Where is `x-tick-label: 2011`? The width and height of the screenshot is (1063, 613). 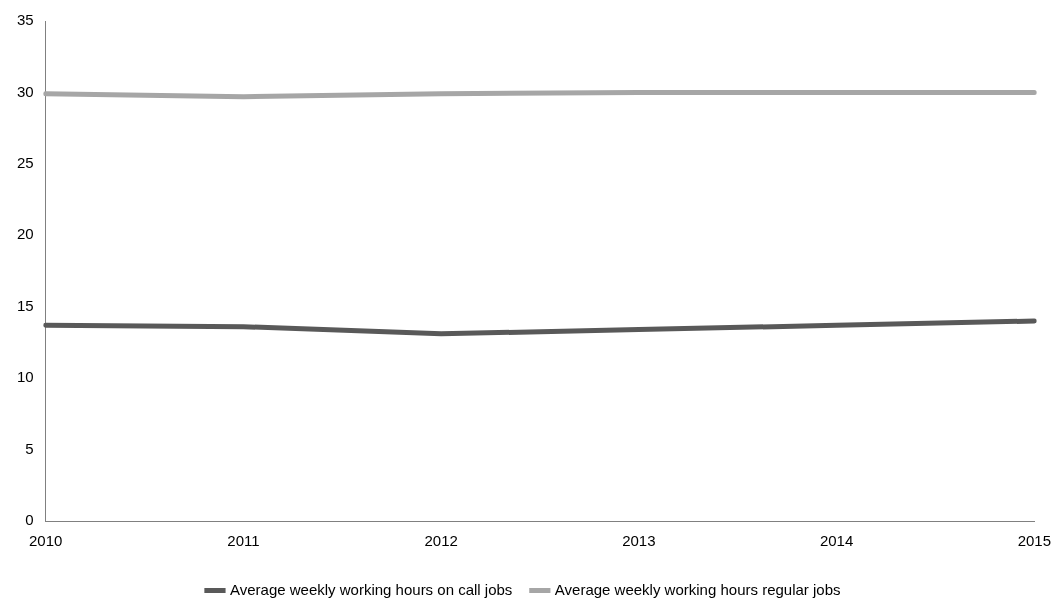
x-tick-label: 2011 is located at coordinates (243, 541).